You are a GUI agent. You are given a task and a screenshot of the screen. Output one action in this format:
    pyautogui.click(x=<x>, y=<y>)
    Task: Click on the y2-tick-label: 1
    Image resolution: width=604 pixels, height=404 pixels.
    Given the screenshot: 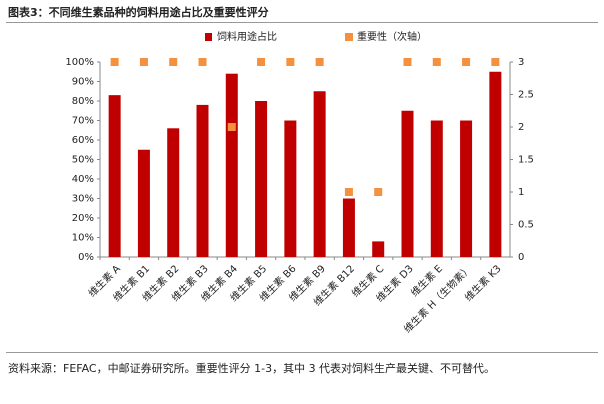 What is the action you would take?
    pyautogui.click(x=521, y=192)
    